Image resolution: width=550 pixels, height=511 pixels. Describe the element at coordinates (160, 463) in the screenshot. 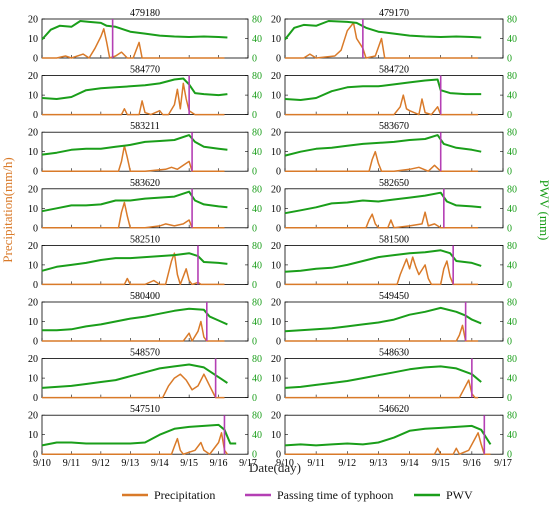

I see `x-tick-label: 9/14` at that location.